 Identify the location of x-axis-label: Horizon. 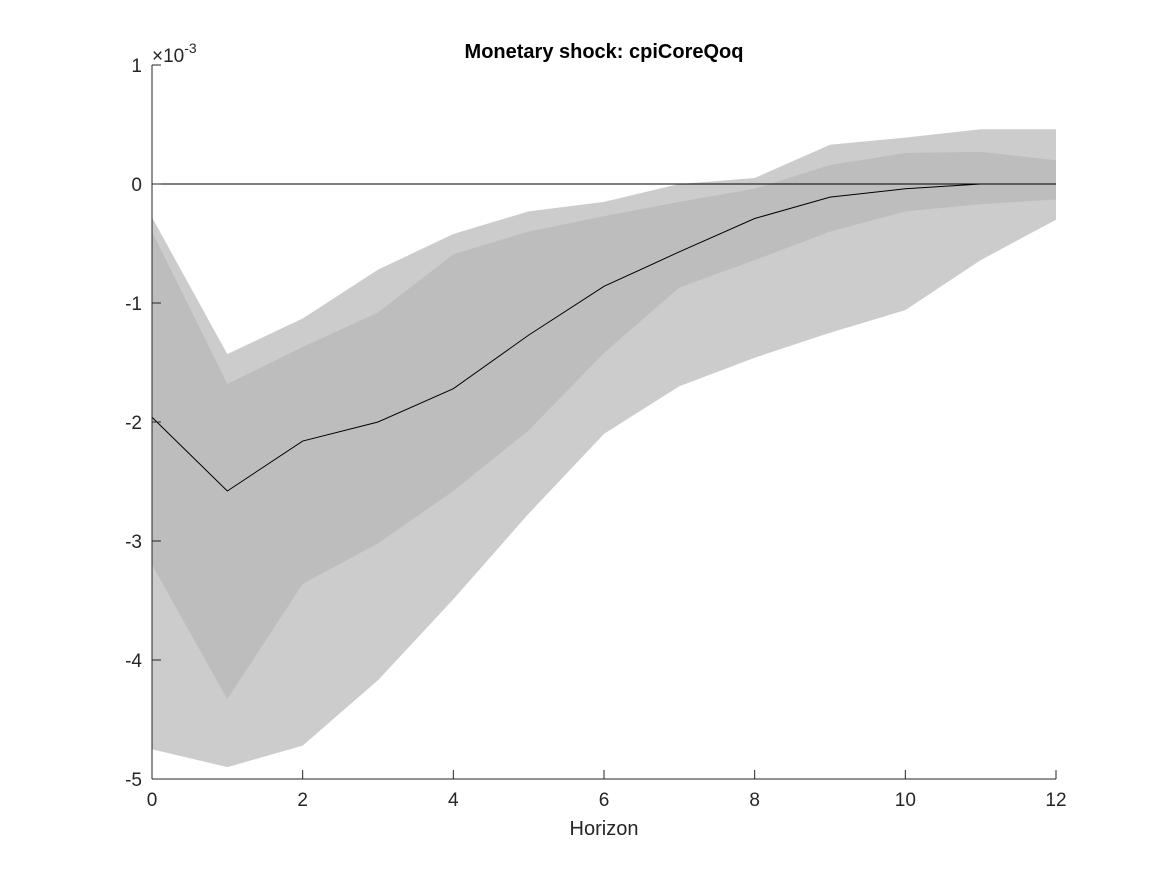
(604, 829).